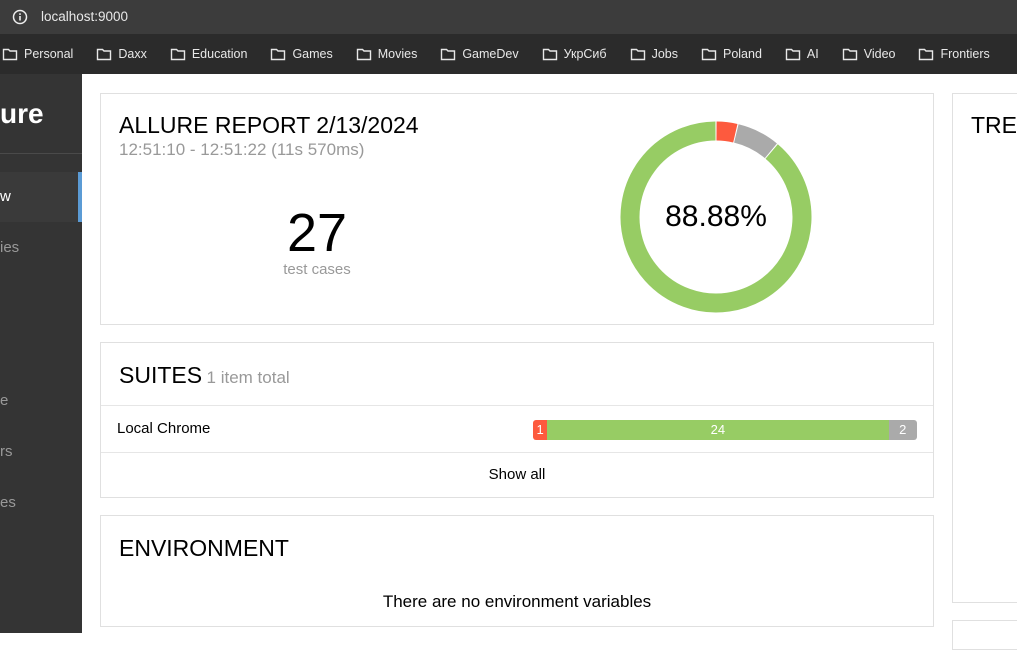 The width and height of the screenshot is (1017, 650). I want to click on status-bar: 1 24 2, so click(725, 430).